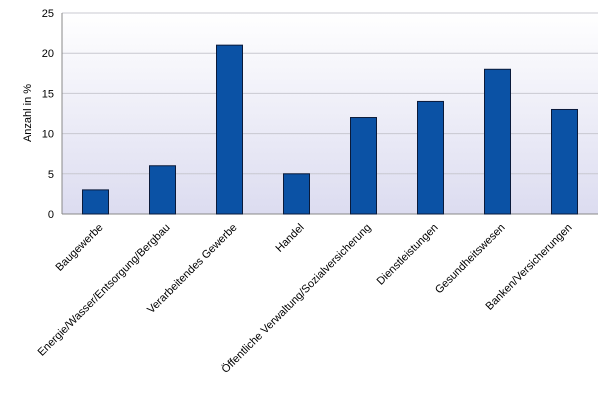 This screenshot has width=600, height=406. I want to click on x-tick-label: Energie/Wasser/Entsorgung/Bergbau, so click(104, 290).